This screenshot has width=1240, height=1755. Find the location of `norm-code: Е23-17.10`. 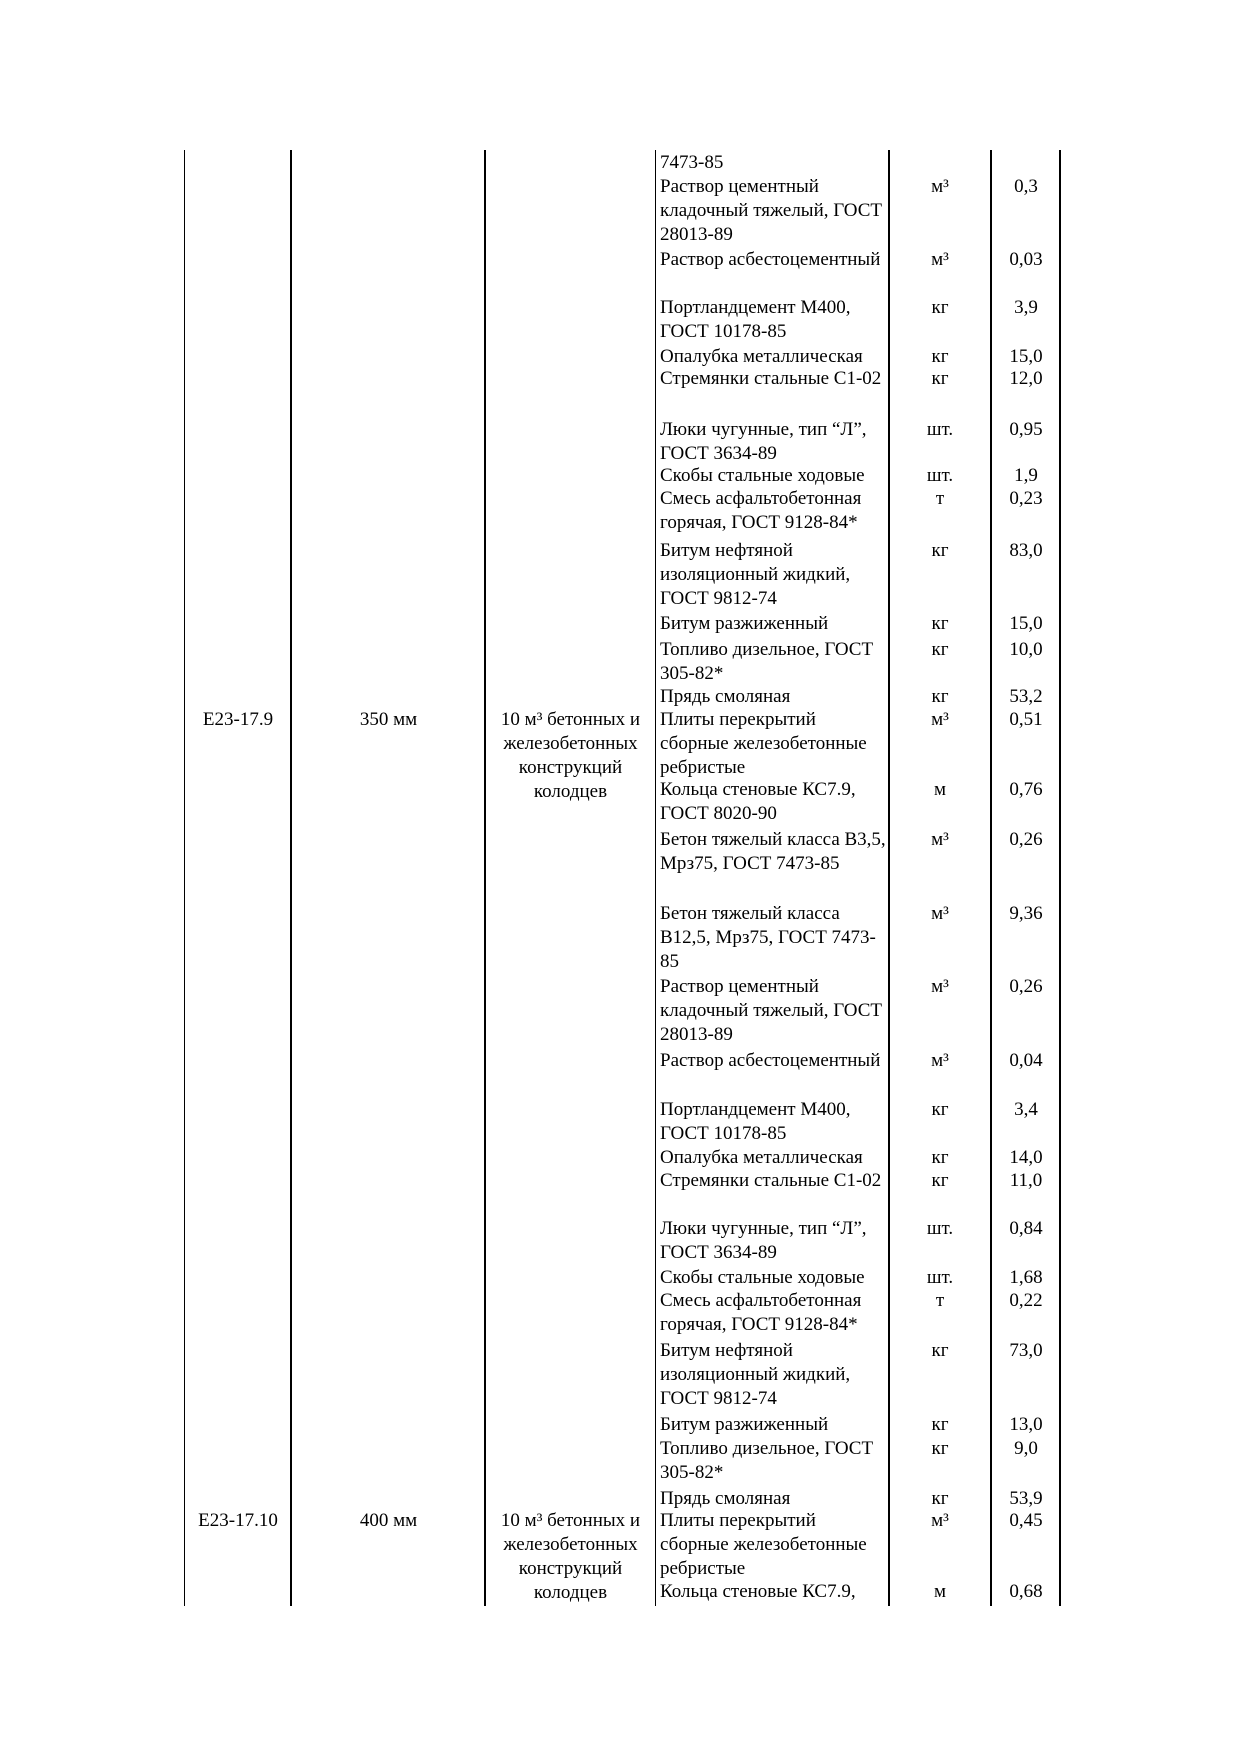

norm-code: Е23-17.10 is located at coordinates (238, 1520).